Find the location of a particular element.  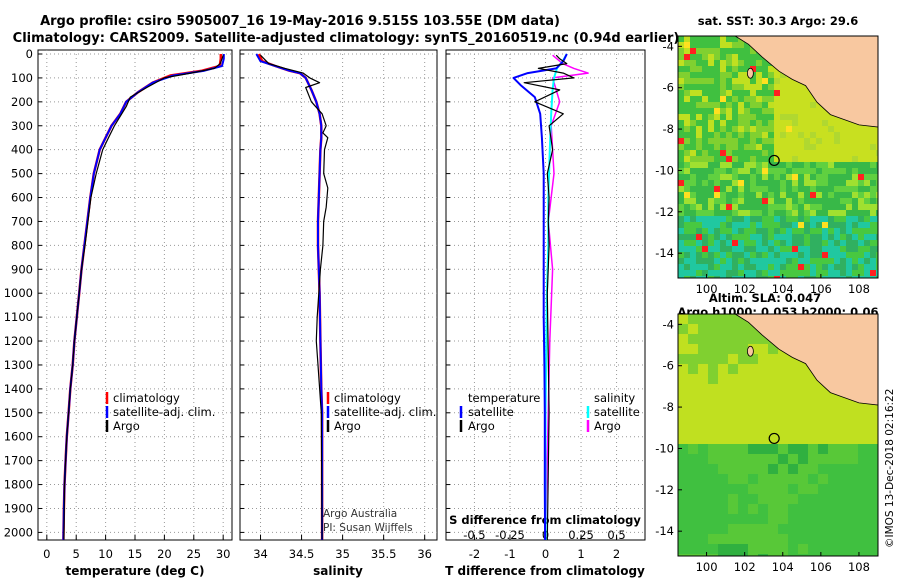

legend-label-satellite: satellite-adj. clim. is located at coordinates (385, 412).